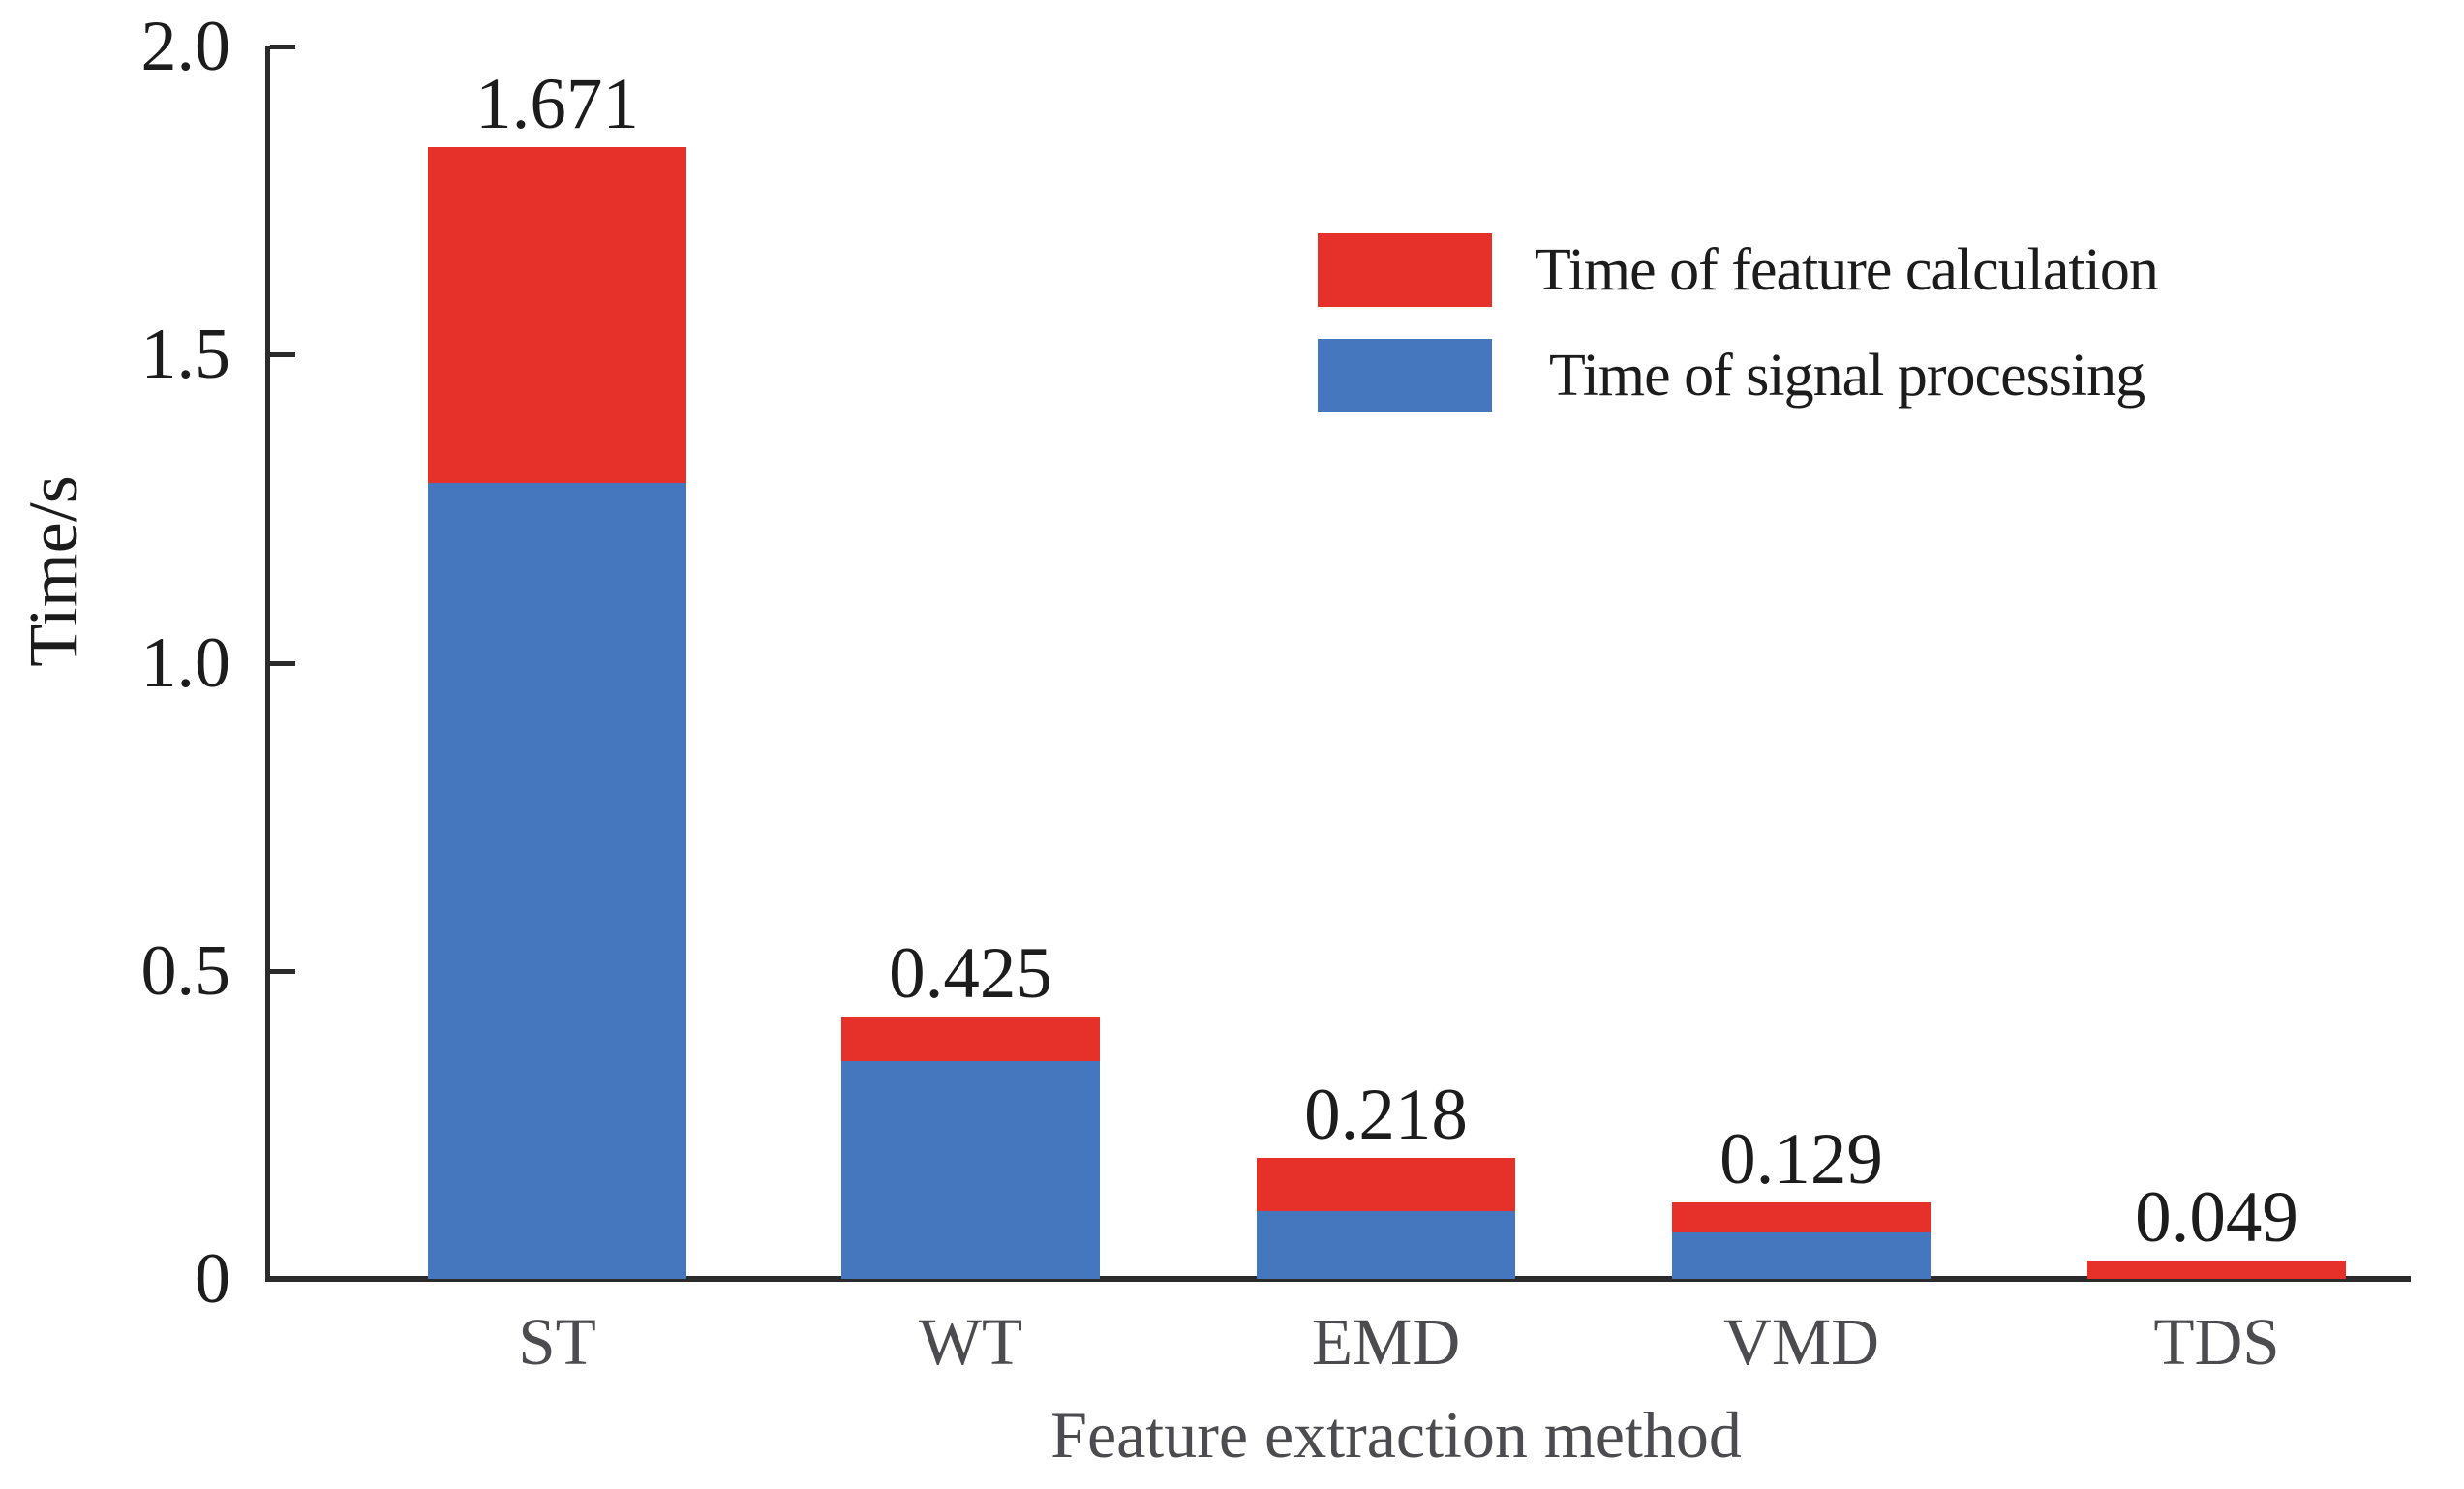  What do you see at coordinates (1386, 1245) in the screenshot?
I see `bar-segment-signal-processing-EMD` at bounding box center [1386, 1245].